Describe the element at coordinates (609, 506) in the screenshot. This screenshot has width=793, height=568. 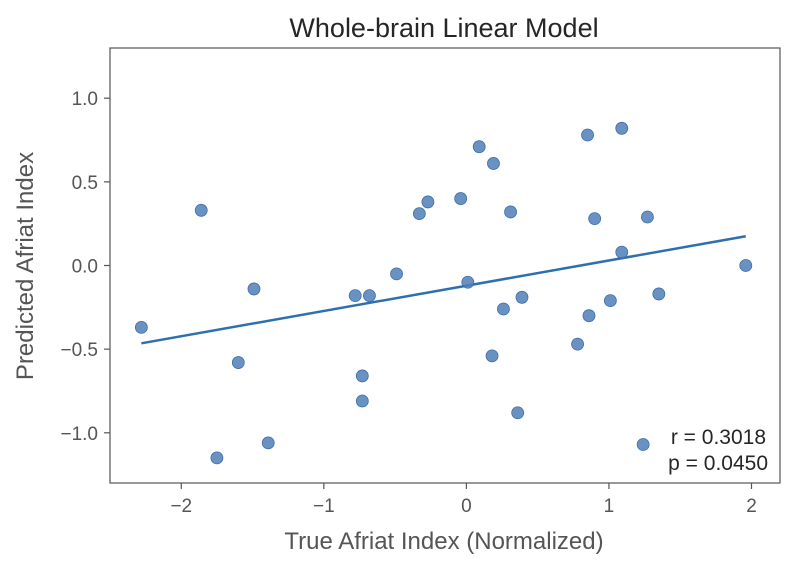
I see `x-tick-label: 1` at that location.